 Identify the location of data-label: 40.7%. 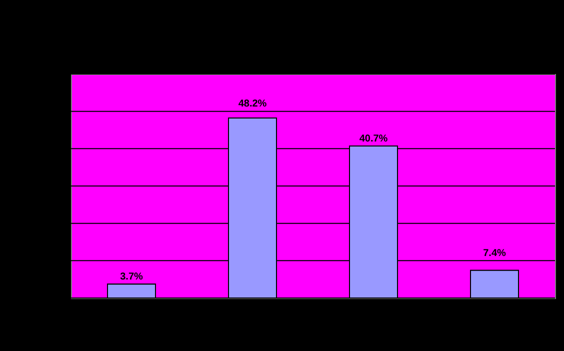
(373, 138).